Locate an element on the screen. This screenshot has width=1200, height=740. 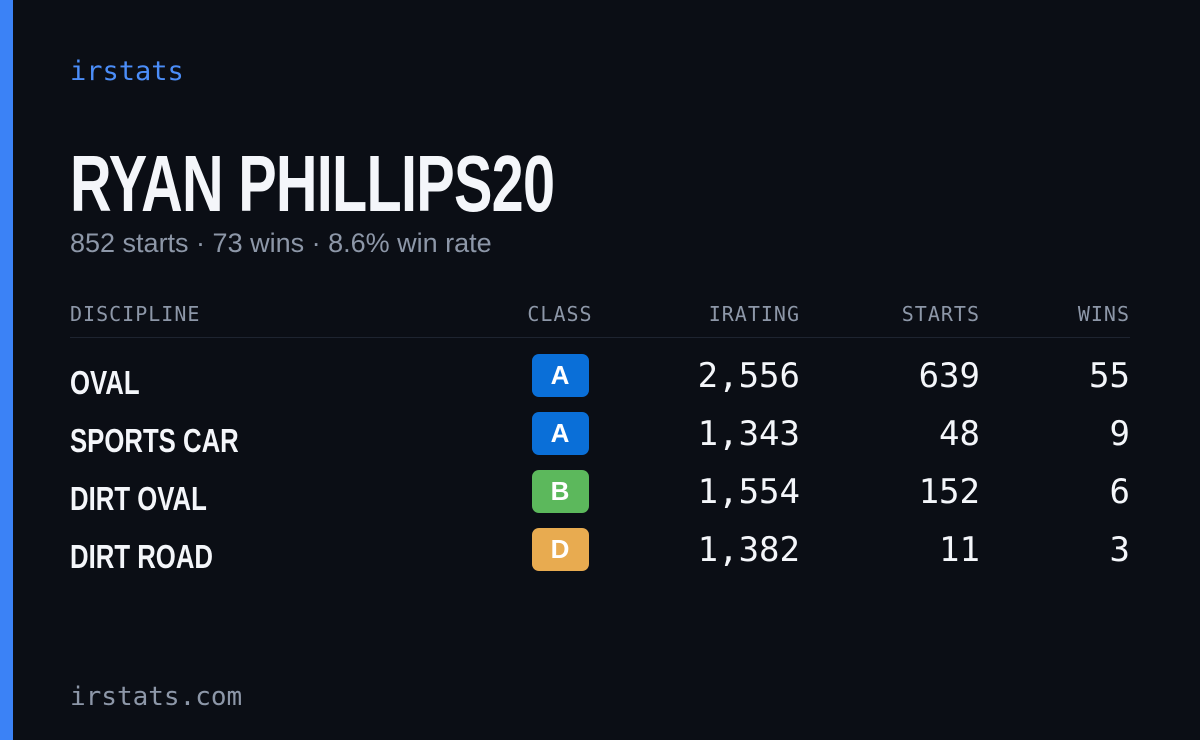
starts: 639 is located at coordinates (949, 376).